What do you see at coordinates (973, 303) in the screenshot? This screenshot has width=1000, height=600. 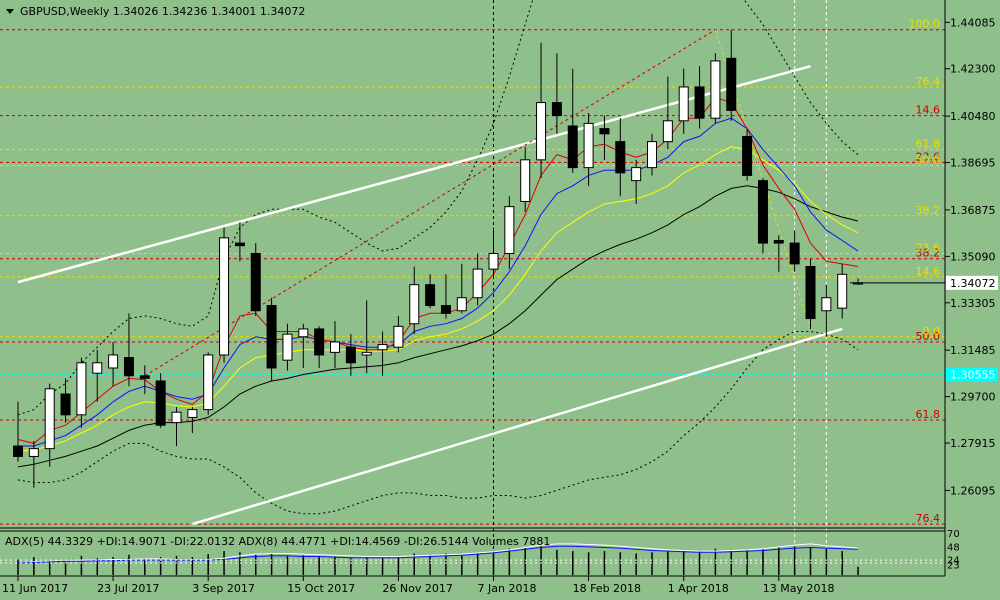 I see `price-tick-label: 1.33305` at bounding box center [973, 303].